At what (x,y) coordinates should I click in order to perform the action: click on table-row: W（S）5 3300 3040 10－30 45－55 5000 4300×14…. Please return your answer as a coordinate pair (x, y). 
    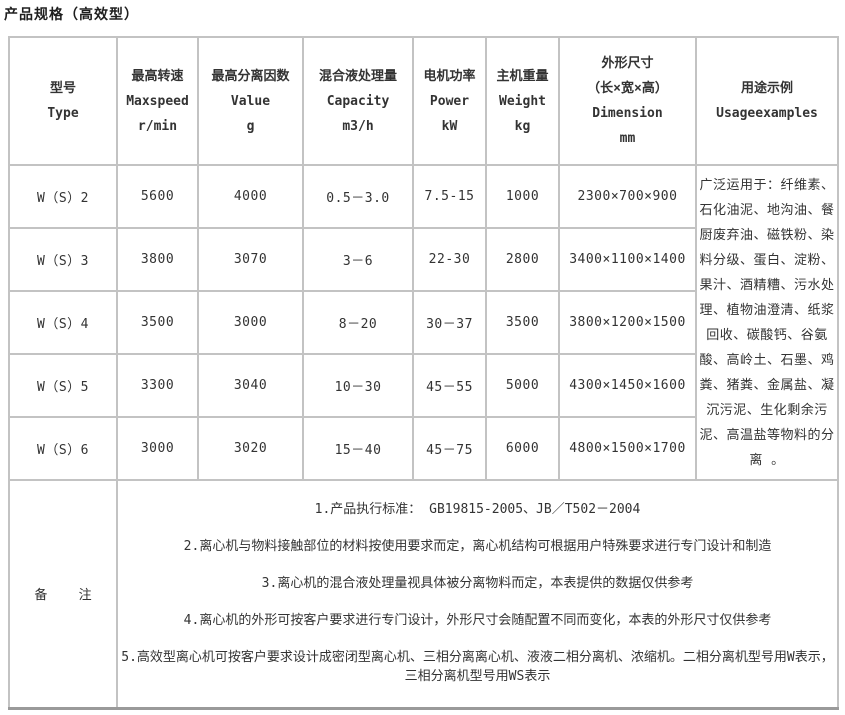
    Looking at the image, I should click on (423, 385).